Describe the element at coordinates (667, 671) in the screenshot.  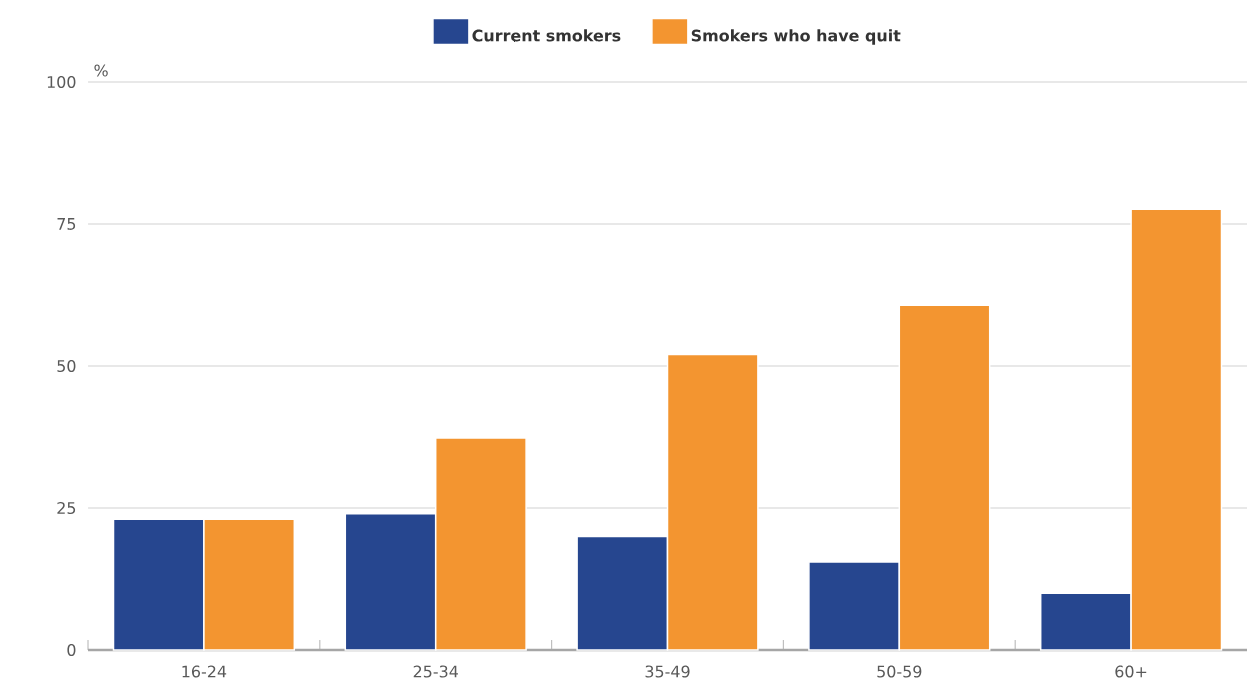
I see `x-tick-label: 35-49` at that location.